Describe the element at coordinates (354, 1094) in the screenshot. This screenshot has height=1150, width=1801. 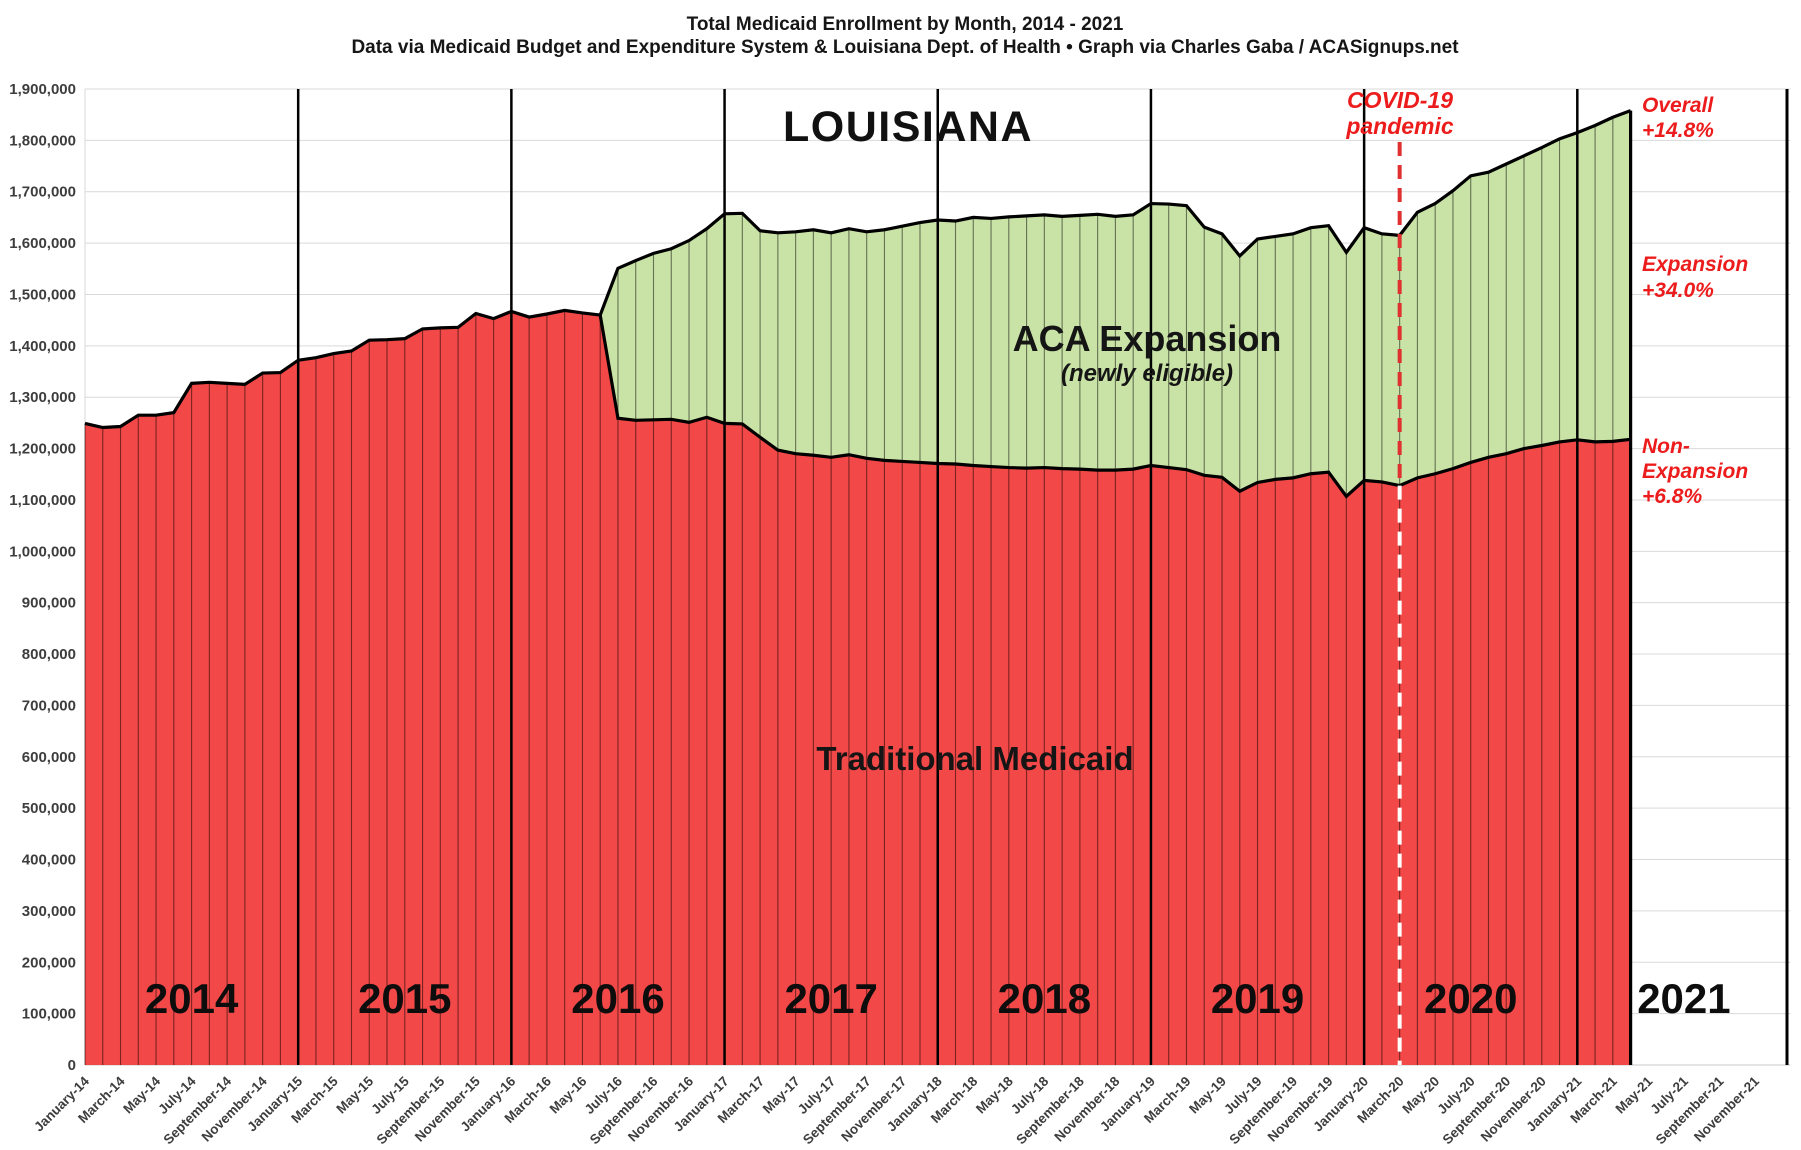
I see `x-axis-tick-label: May-15` at that location.